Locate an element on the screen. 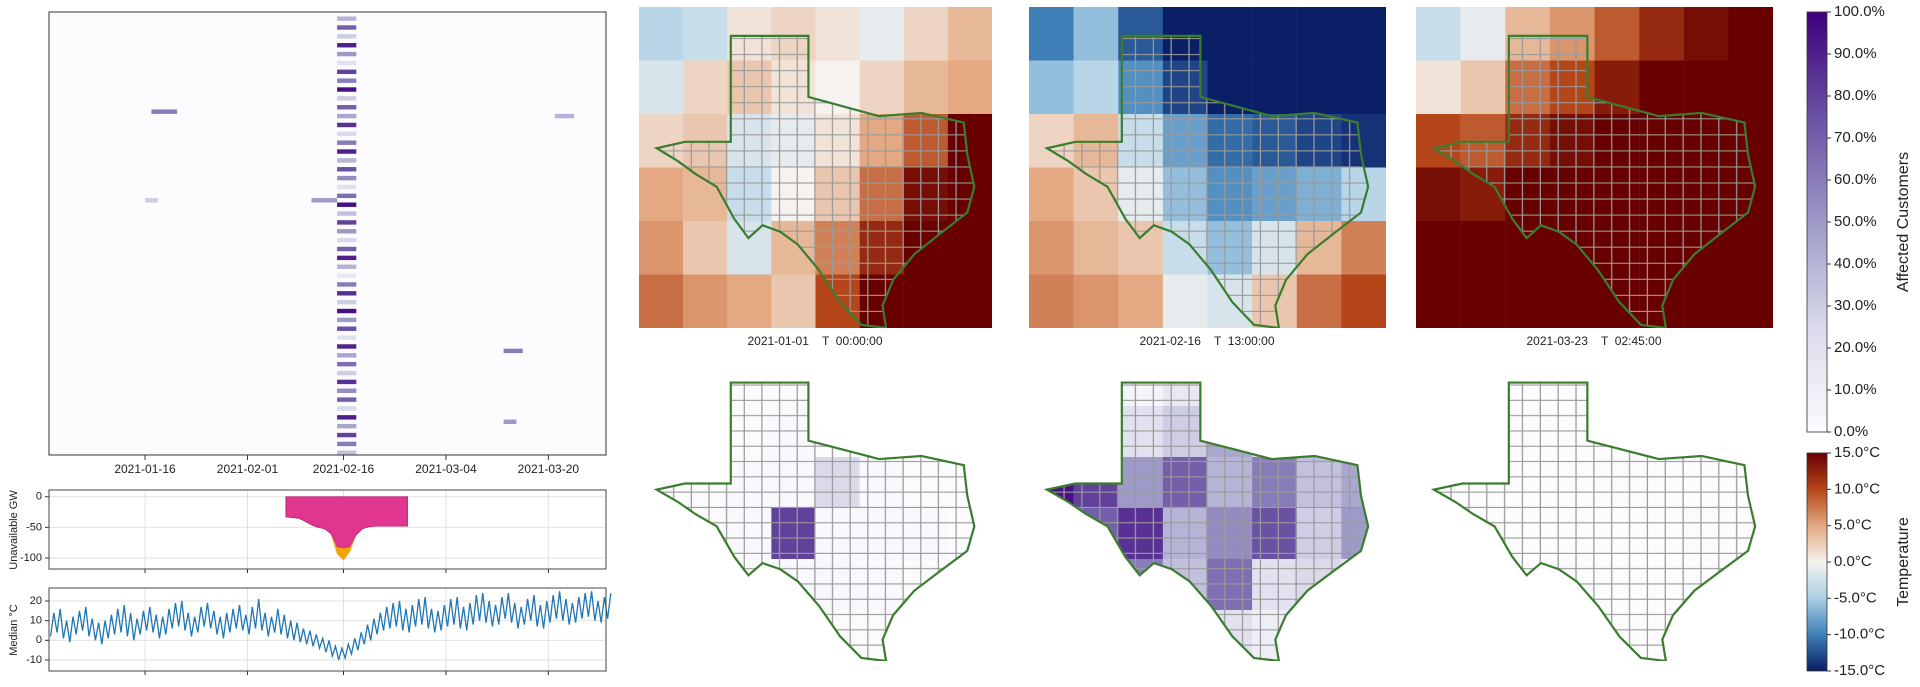 This screenshot has width=1920, height=687. y-tick-label: -10 is located at coordinates (34, 660).